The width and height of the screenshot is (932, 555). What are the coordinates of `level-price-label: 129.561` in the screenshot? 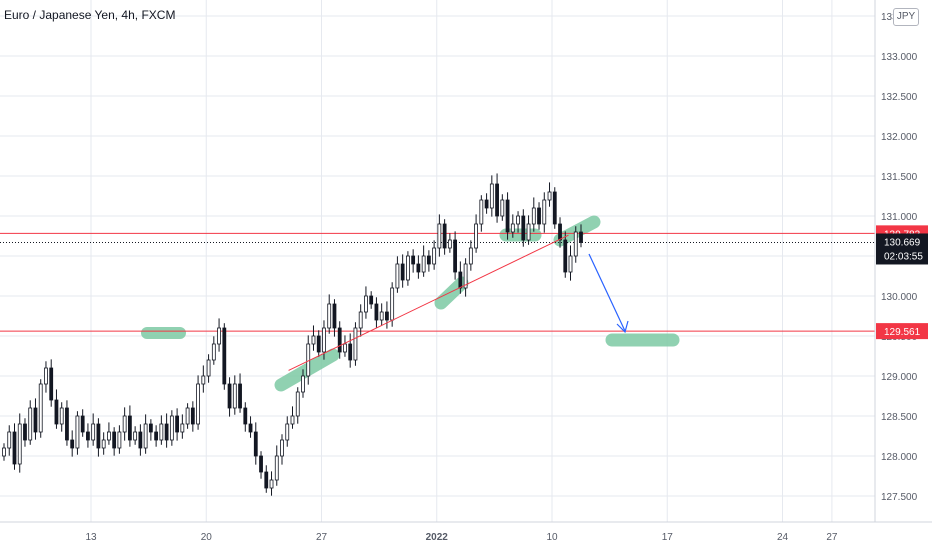 It's located at (902, 332).